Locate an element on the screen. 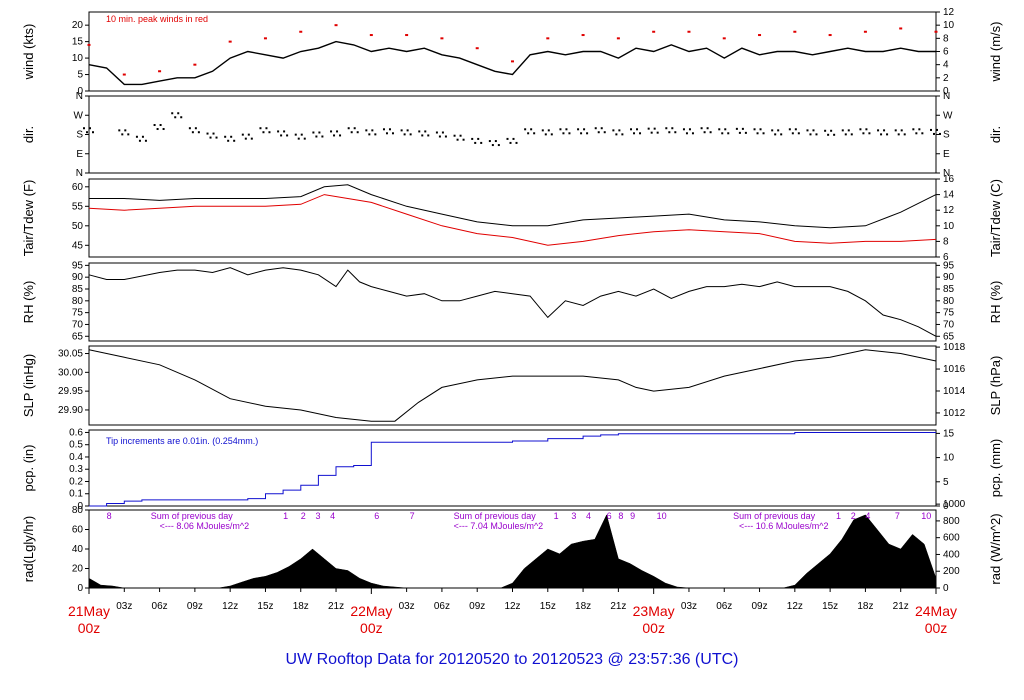 The height and width of the screenshot is (700, 1024). x-day-label: 22May is located at coordinates (371, 611).